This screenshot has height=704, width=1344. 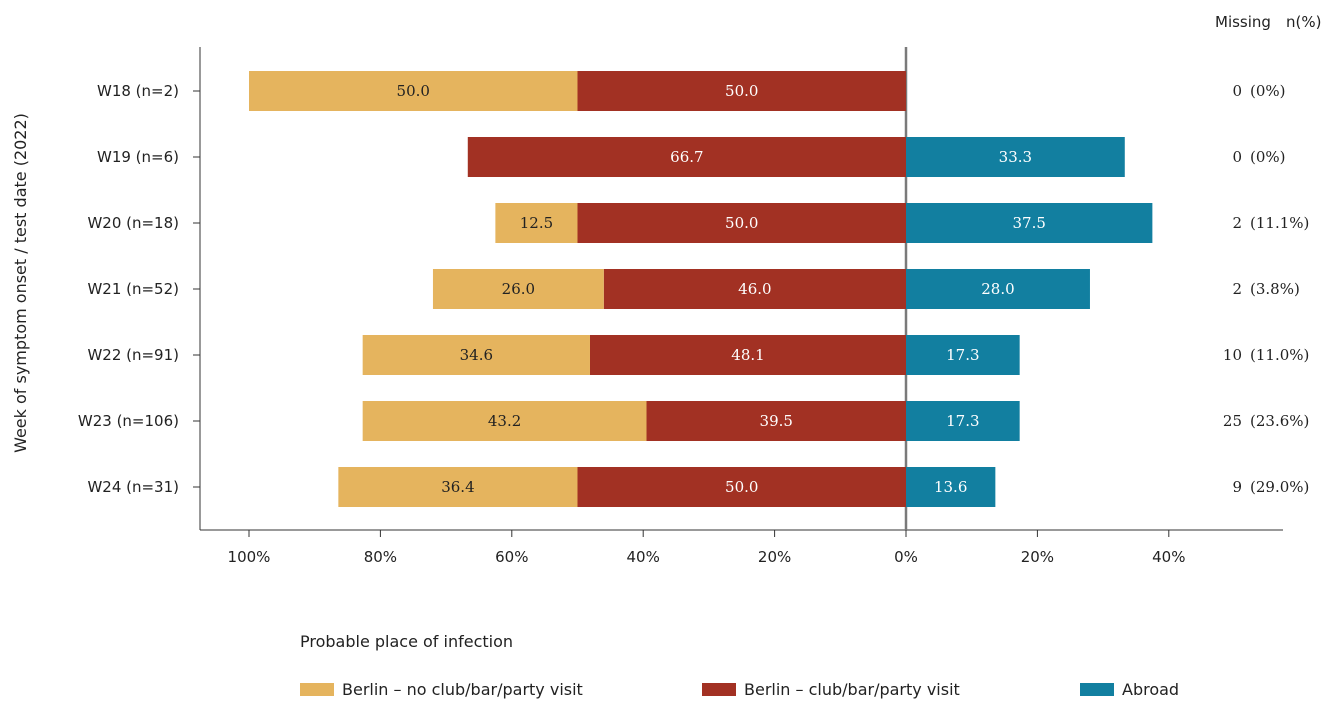 What do you see at coordinates (1232, 421) in the screenshot?
I see `missing-count: 25` at bounding box center [1232, 421].